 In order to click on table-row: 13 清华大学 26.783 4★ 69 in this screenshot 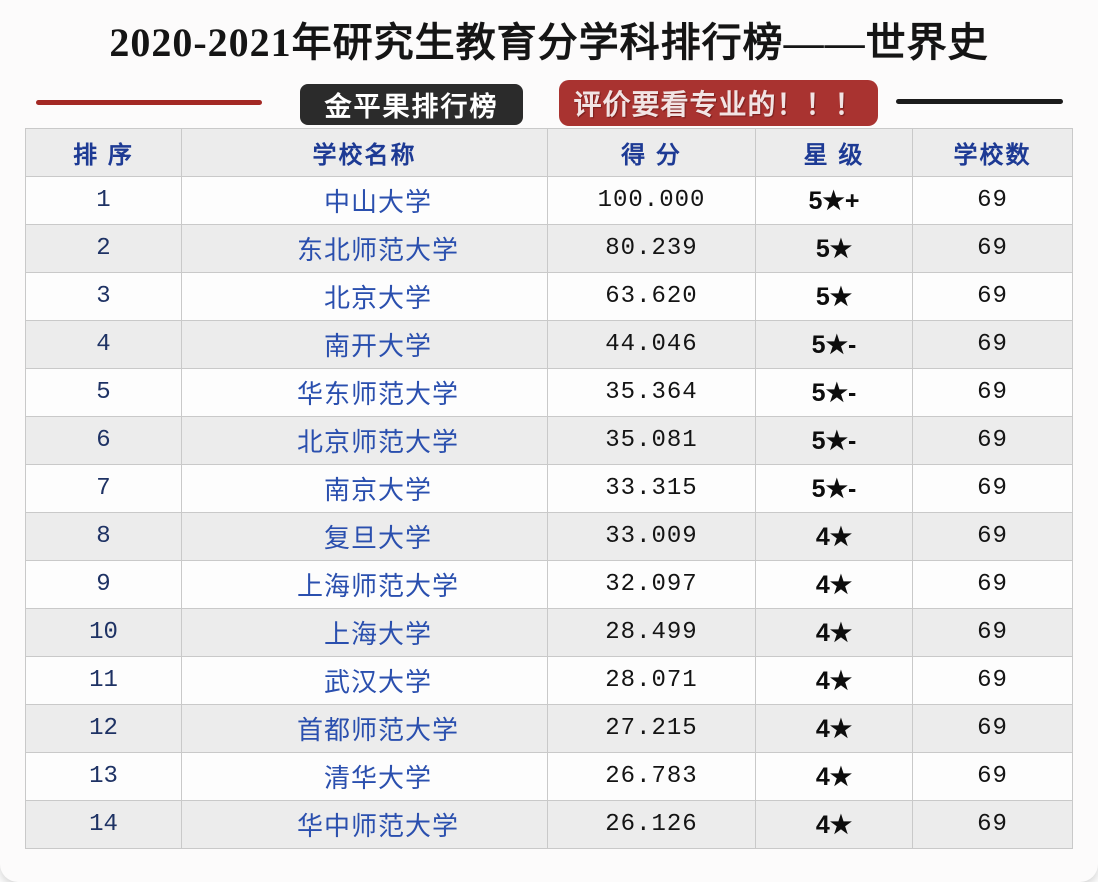, I will do `click(549, 776)`.